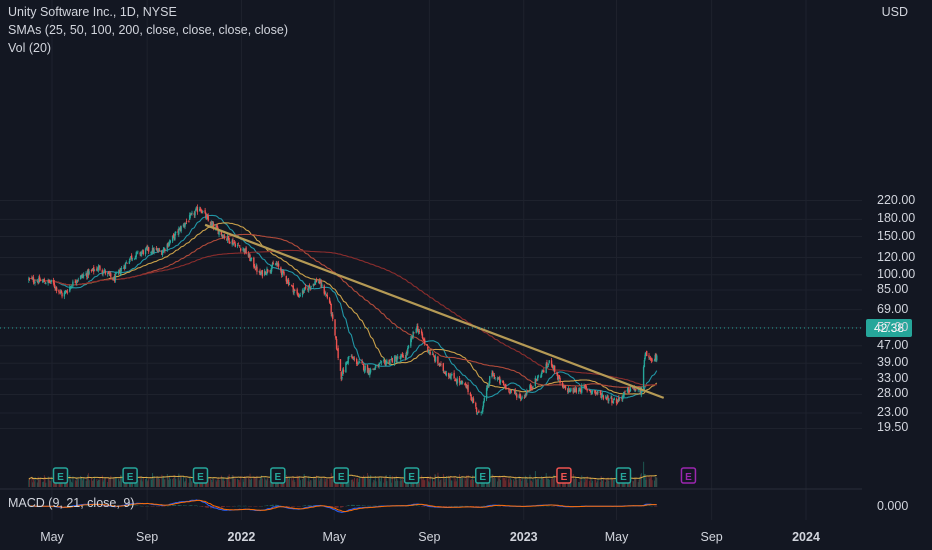 This screenshot has height=550, width=932. I want to click on earnings-letter: E, so click(411, 477).